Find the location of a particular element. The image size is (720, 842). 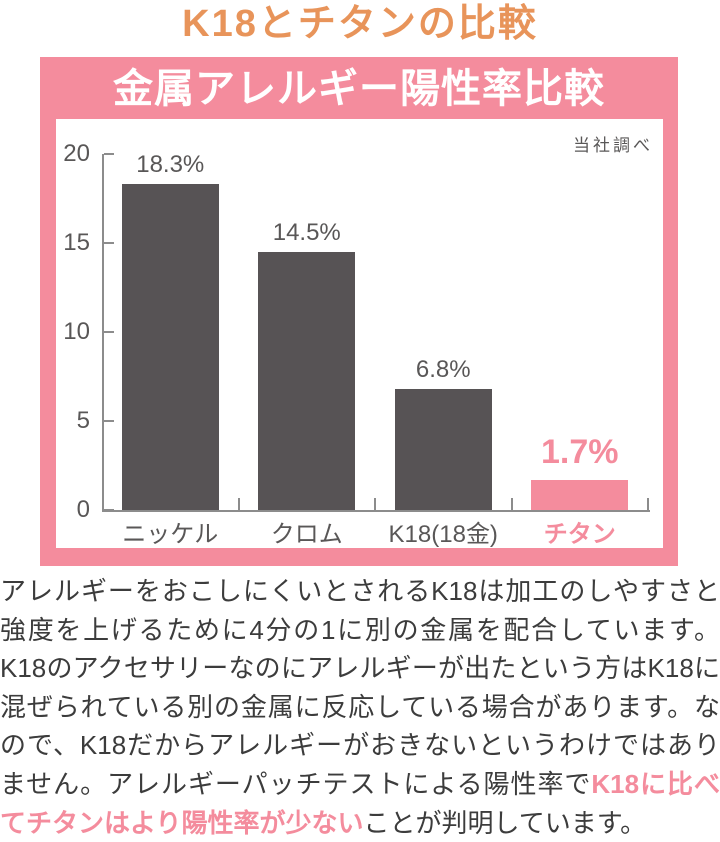

bar-クロム is located at coordinates (307, 380).